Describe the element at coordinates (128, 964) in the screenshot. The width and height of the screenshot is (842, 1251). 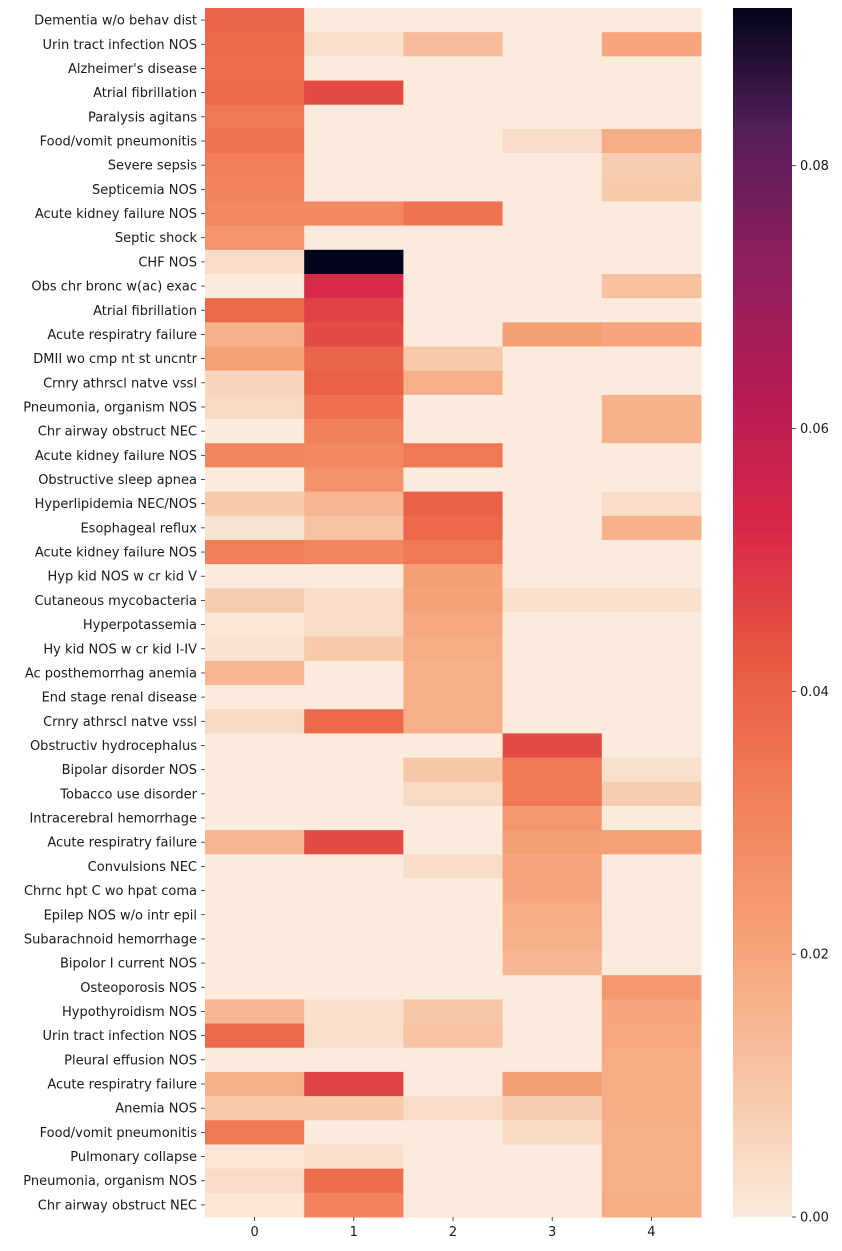
I see `y-tick-label: Bipolor I current NOS` at that location.